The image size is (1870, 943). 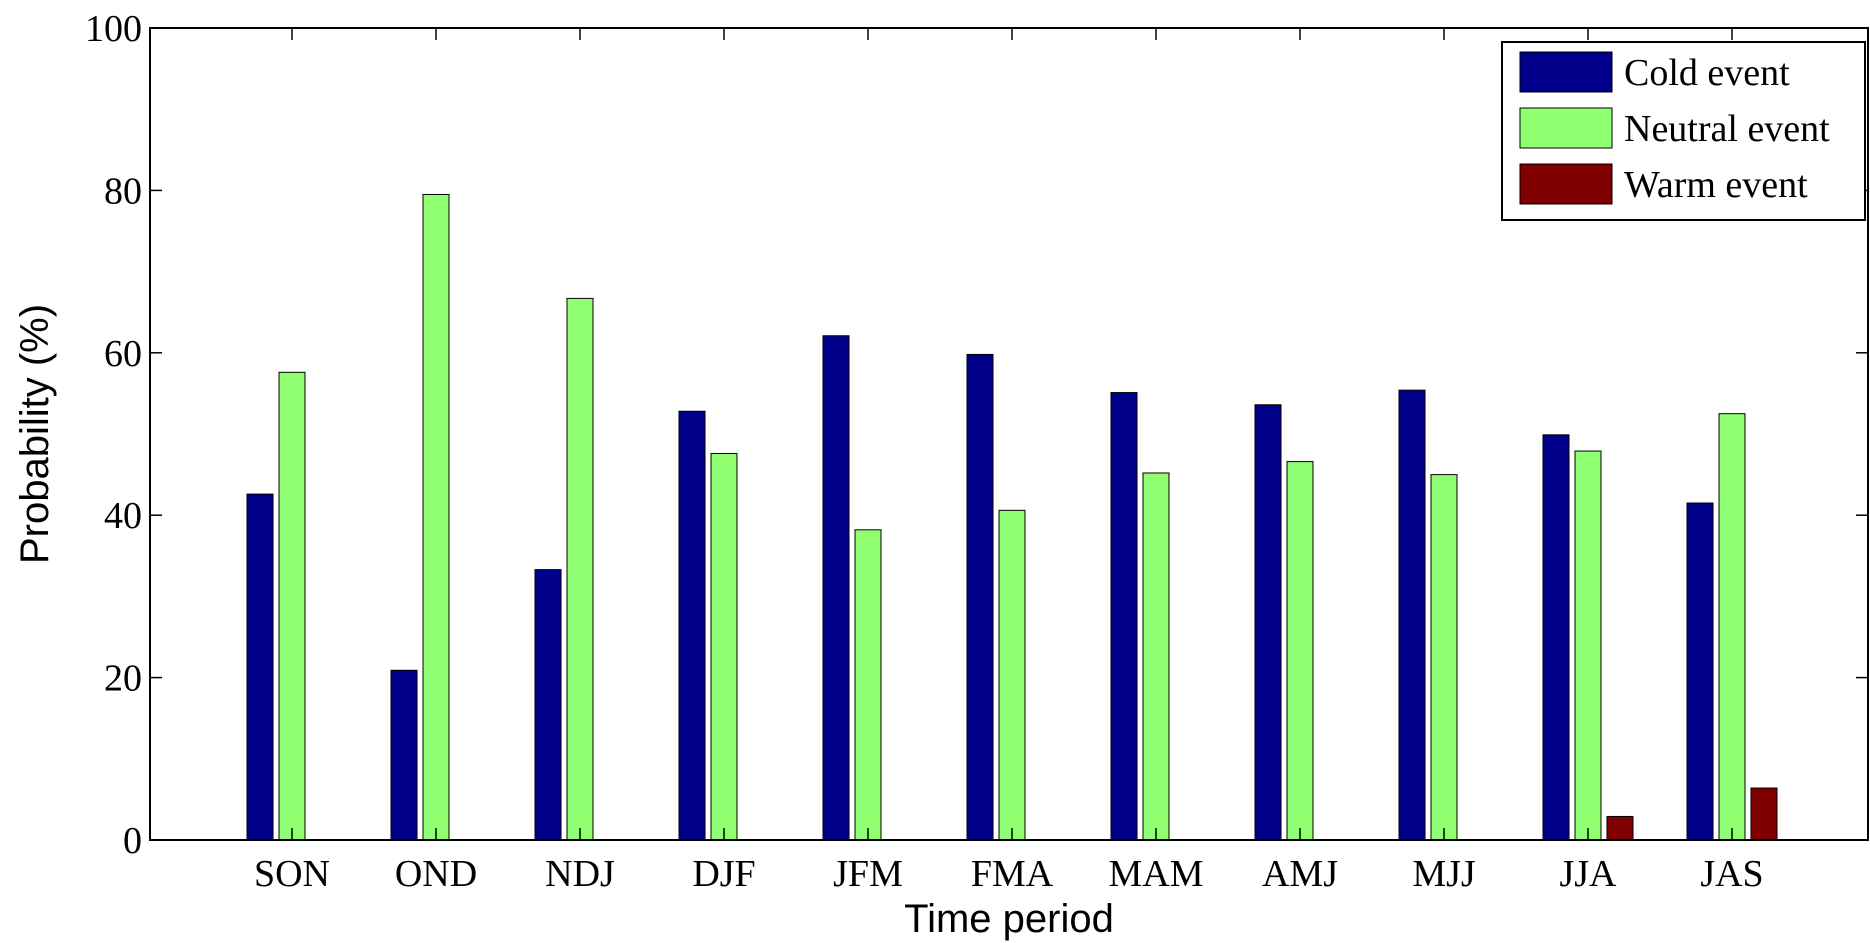 What do you see at coordinates (1012, 675) in the screenshot?
I see `bar-neutral-event-fma` at bounding box center [1012, 675].